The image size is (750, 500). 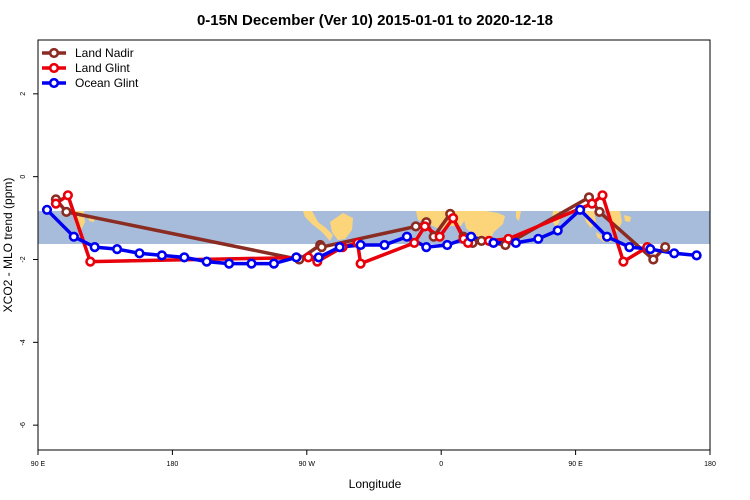 What do you see at coordinates (23, 259) in the screenshot?
I see `y-tick-label-2: -2` at bounding box center [23, 259].